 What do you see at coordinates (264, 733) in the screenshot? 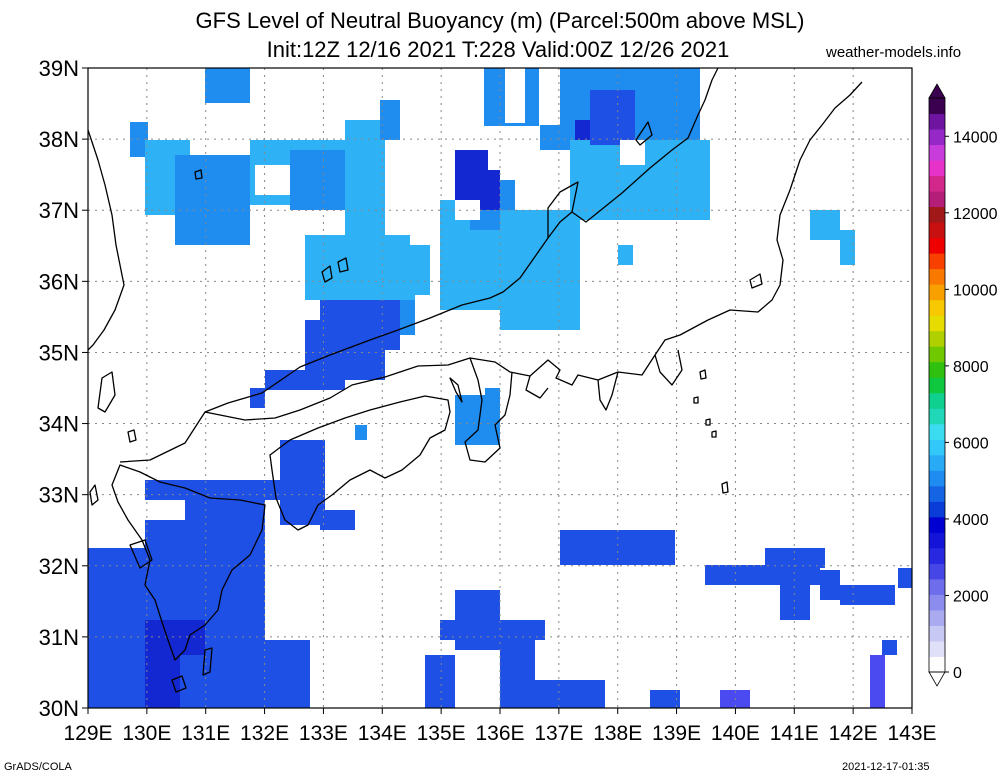
I see `lon-tick-label: 132E` at bounding box center [264, 733].